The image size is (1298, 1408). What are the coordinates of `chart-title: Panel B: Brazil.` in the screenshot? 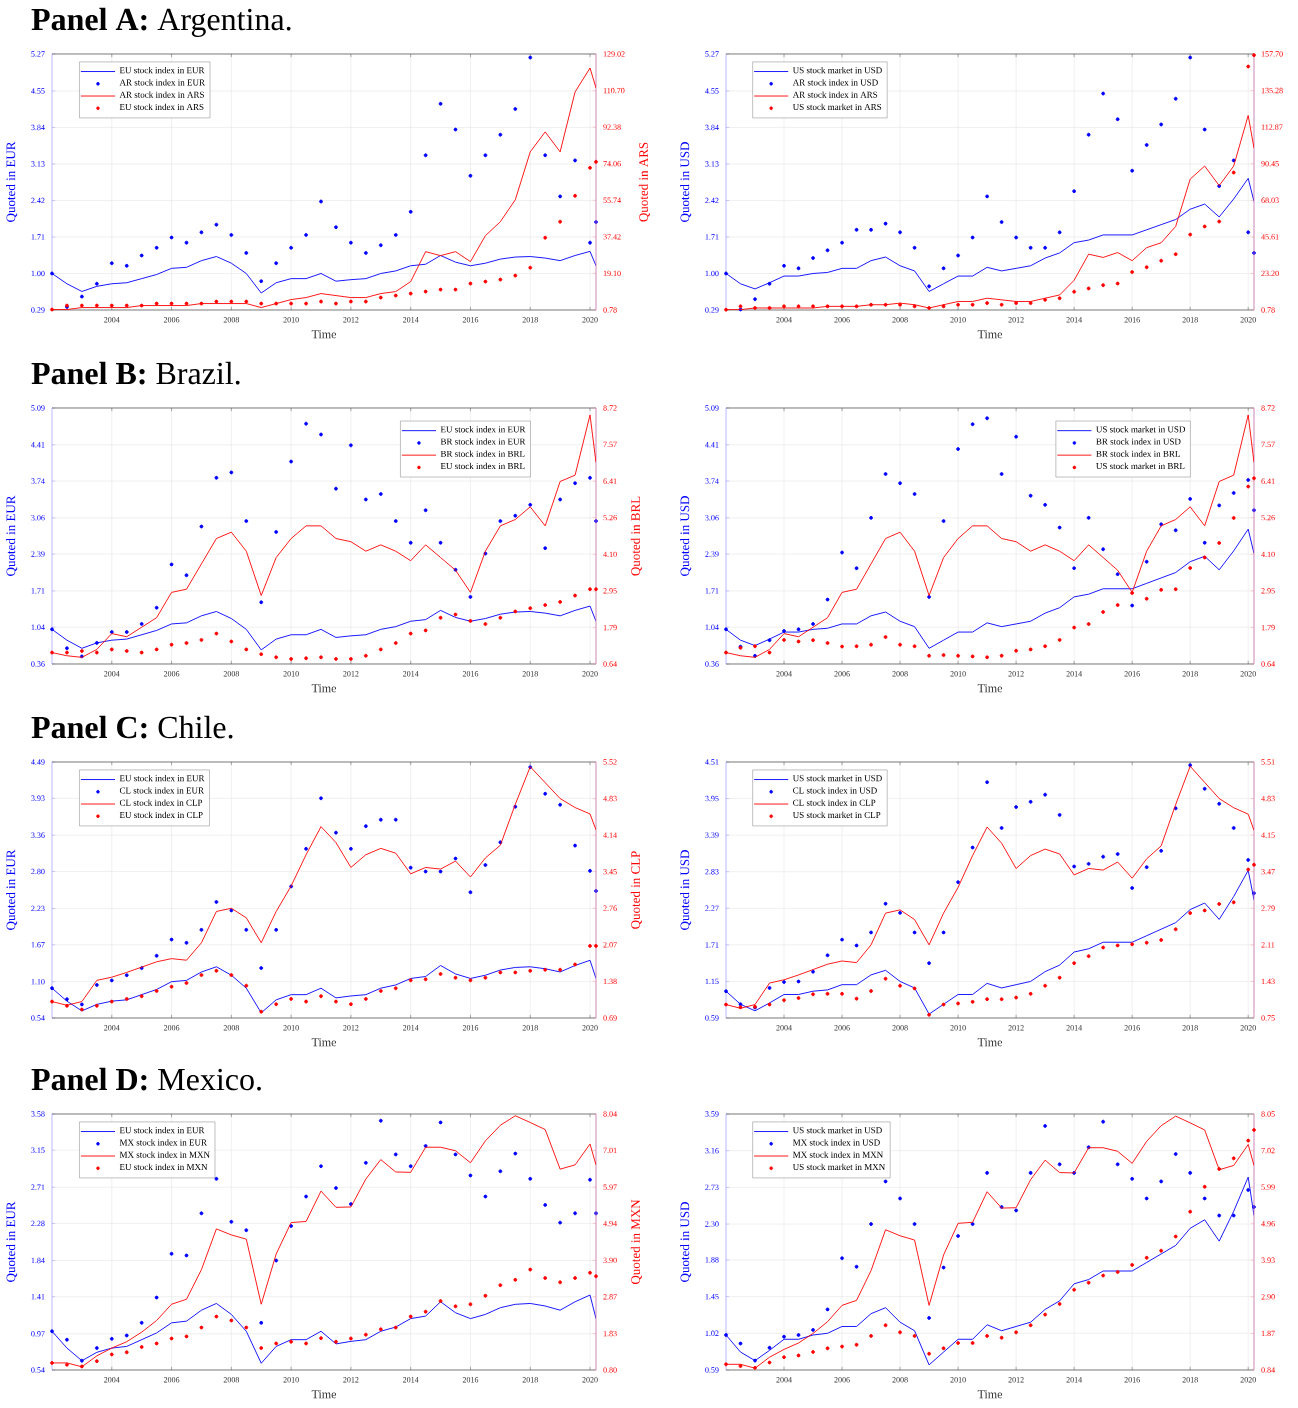 It's located at (135, 373).